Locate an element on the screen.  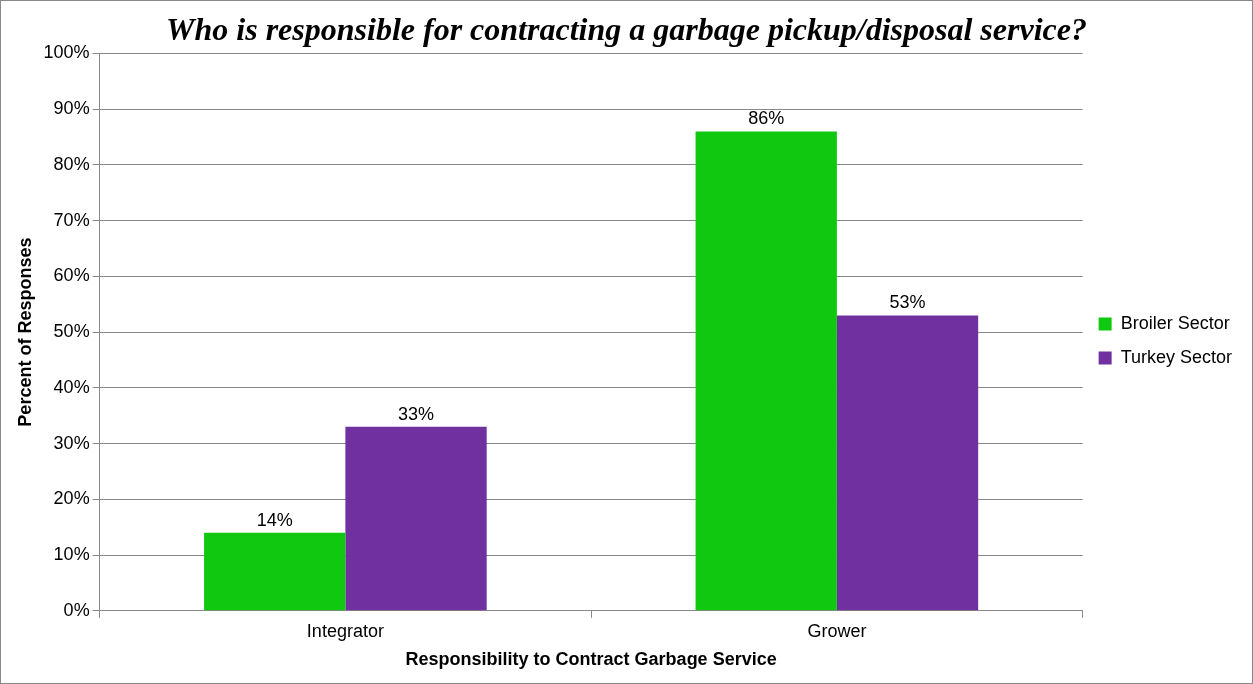
y-tick-label: 90% is located at coordinates (71, 108).